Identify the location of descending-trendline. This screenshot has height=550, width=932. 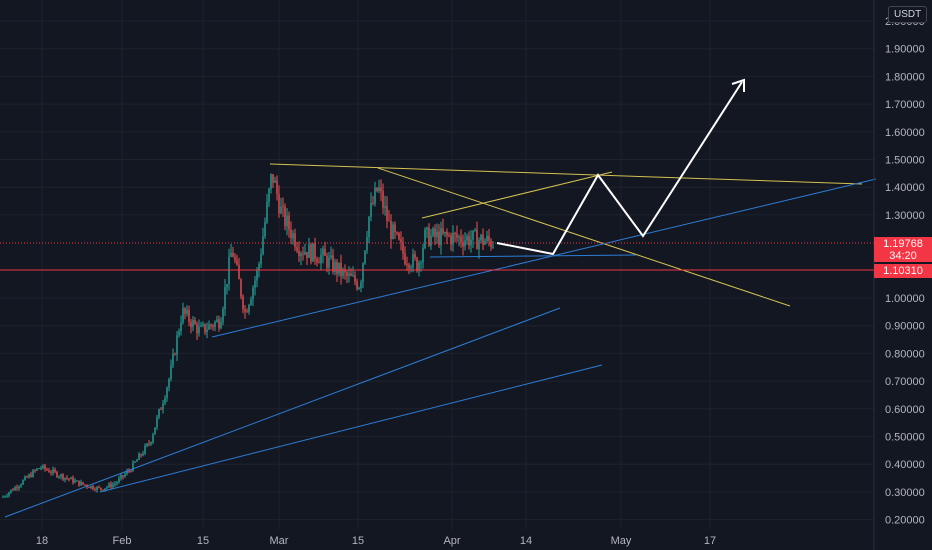
(584, 237).